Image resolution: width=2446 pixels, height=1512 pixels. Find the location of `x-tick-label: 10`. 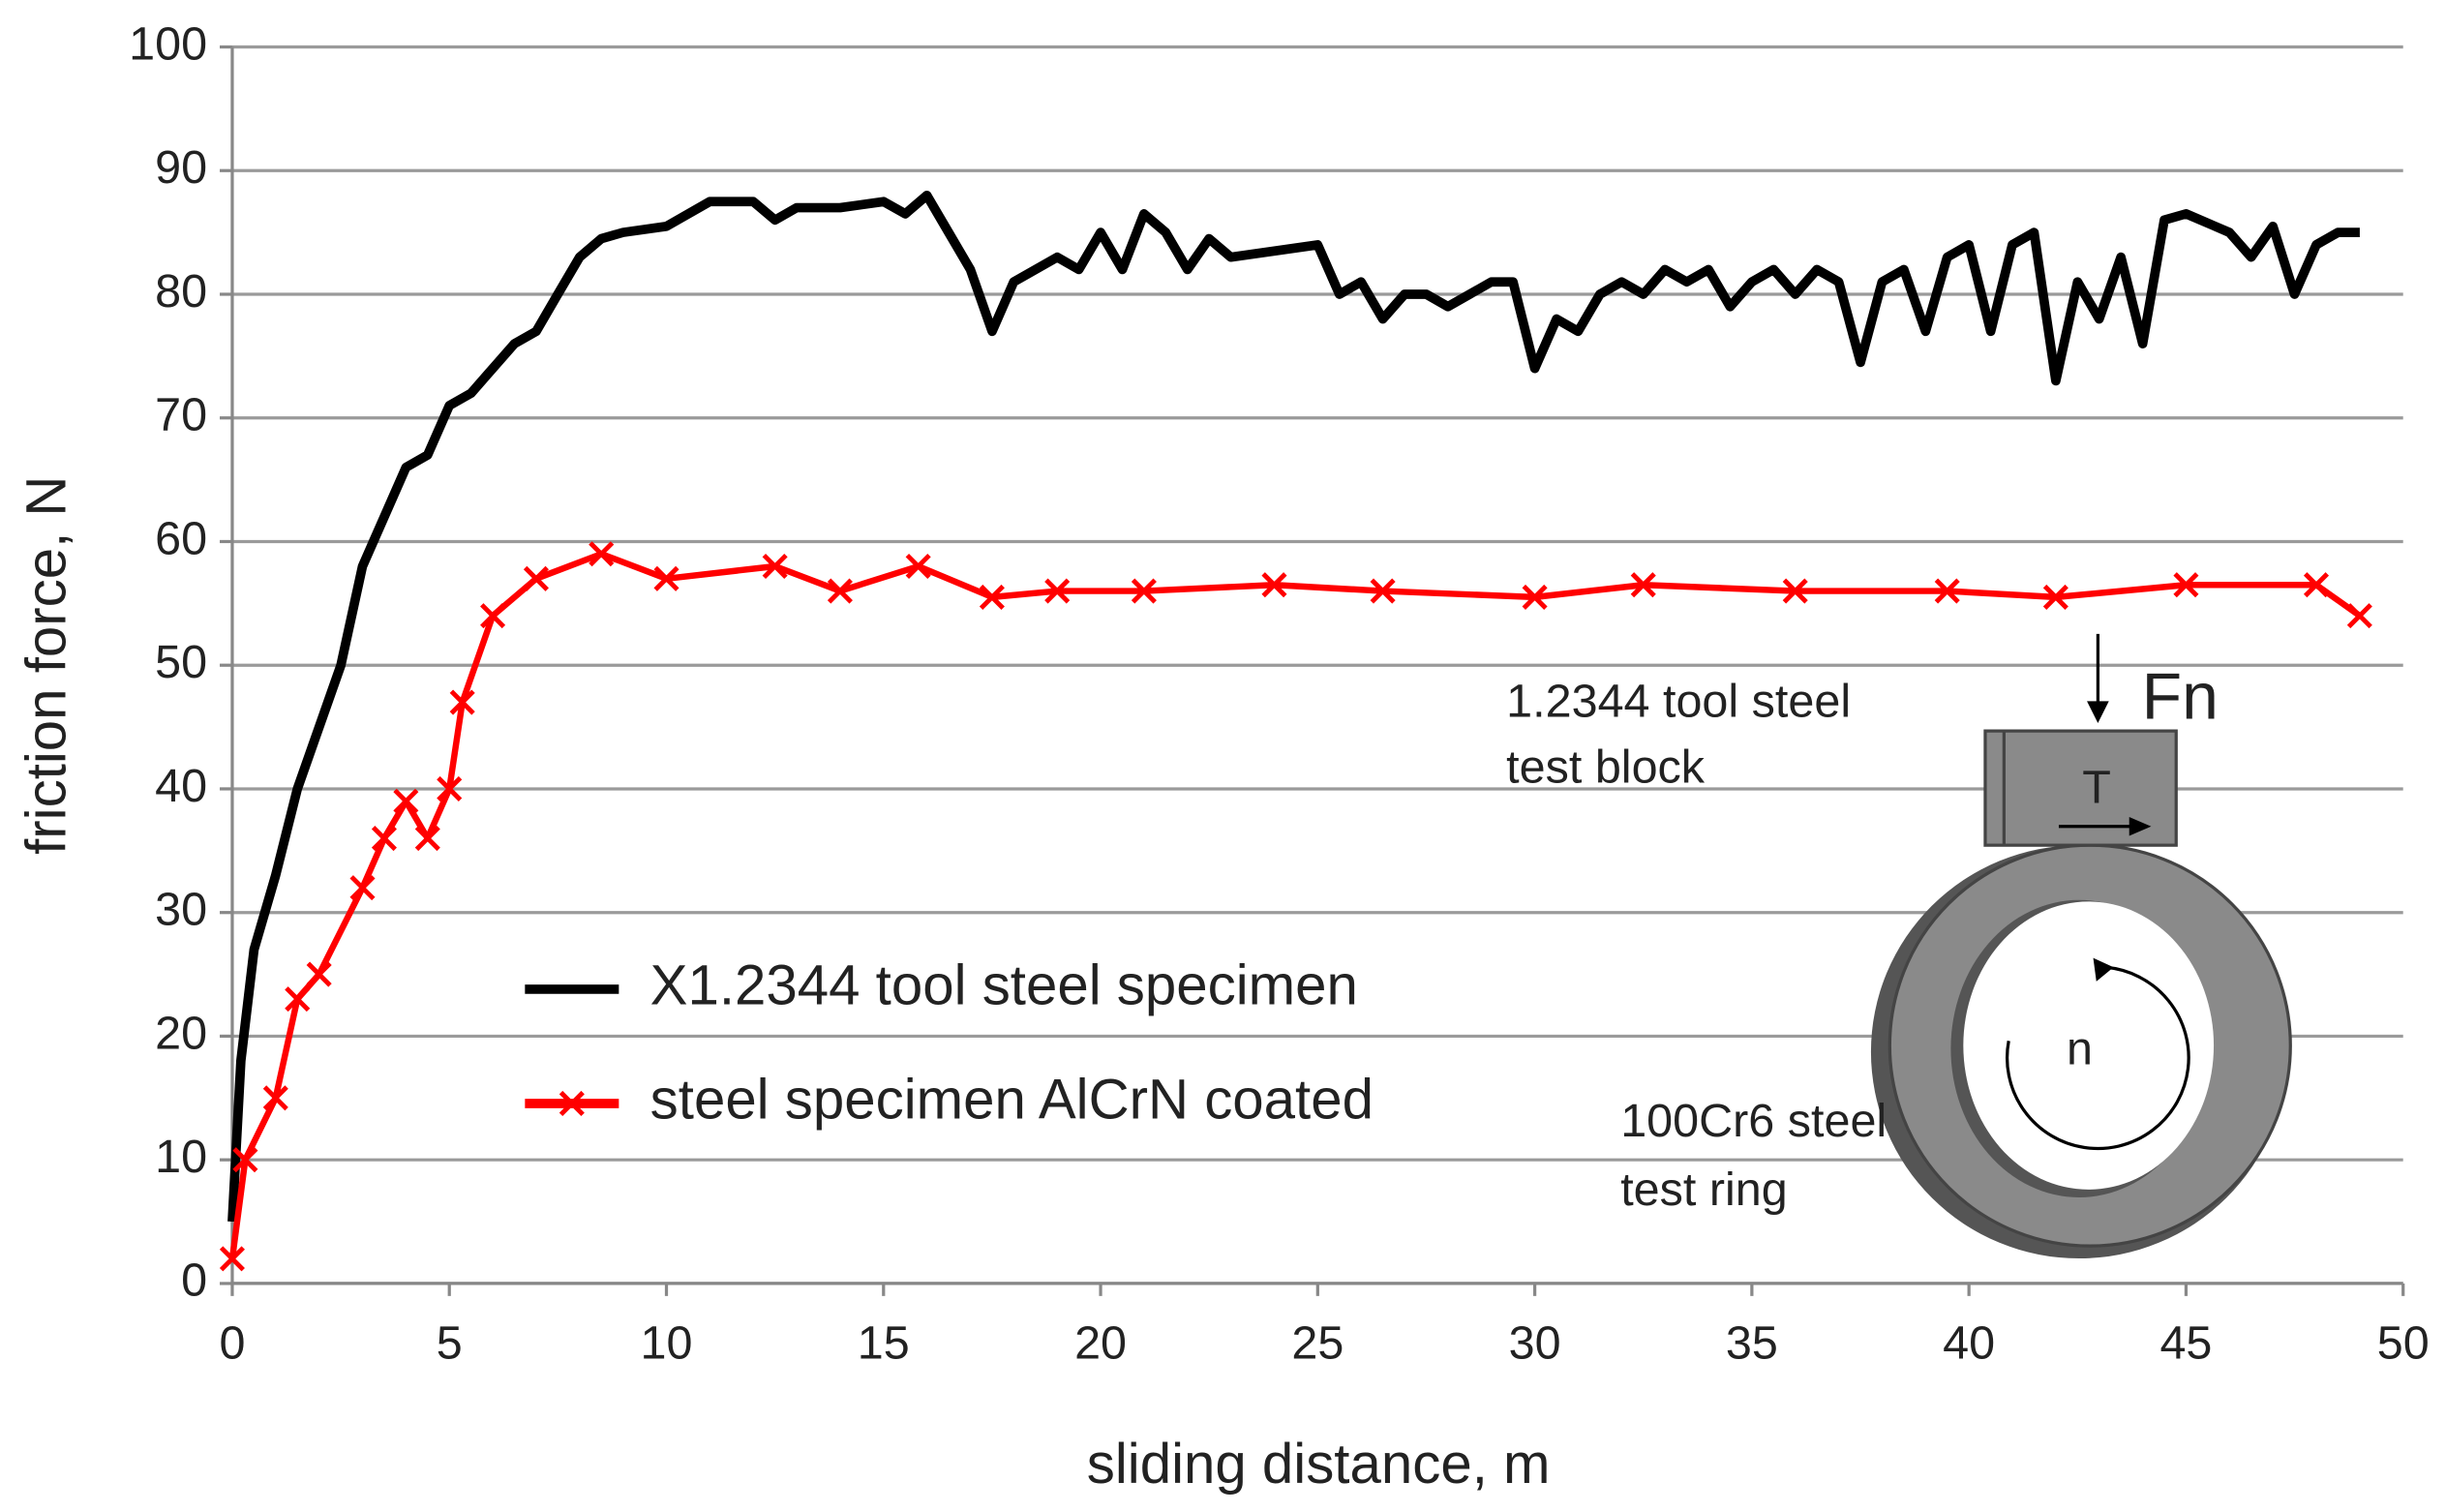

x-tick-label: 10 is located at coordinates (667, 1342).